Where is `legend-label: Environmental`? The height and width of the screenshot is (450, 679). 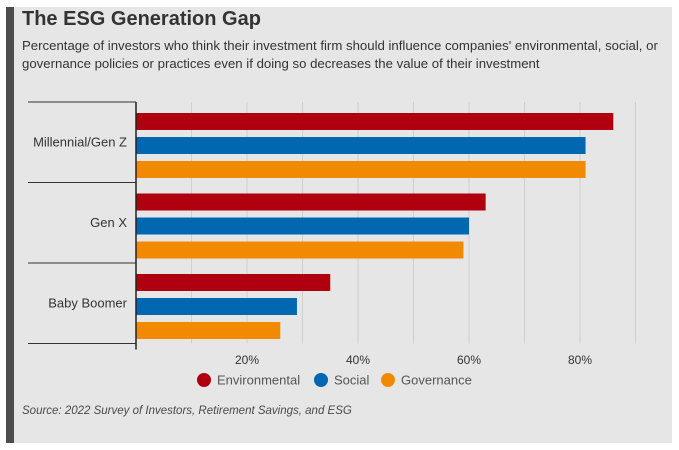
legend-label: Environmental is located at coordinates (258, 380).